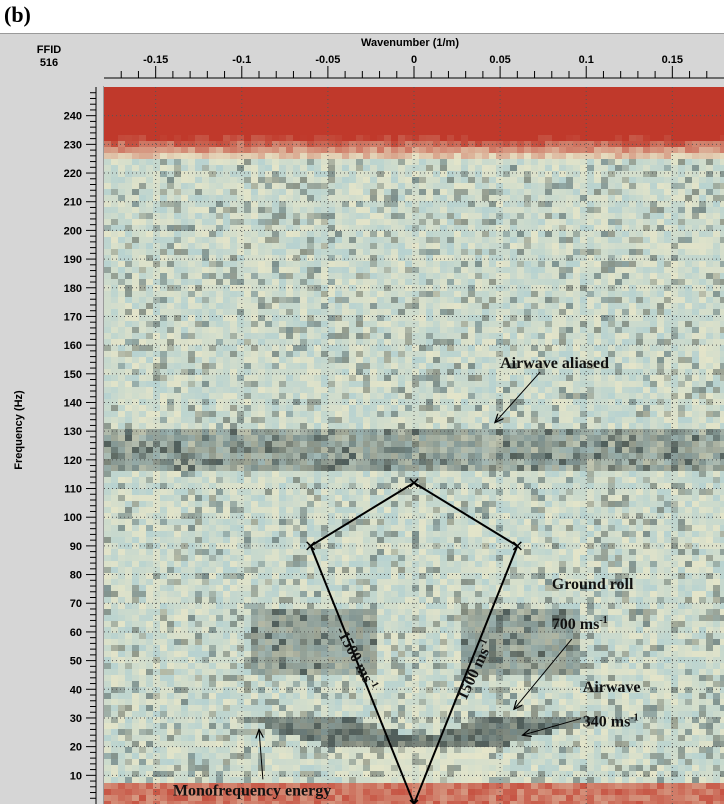 This screenshot has height=804, width=724. I want to click on annotation: Airwave, so click(612, 687).